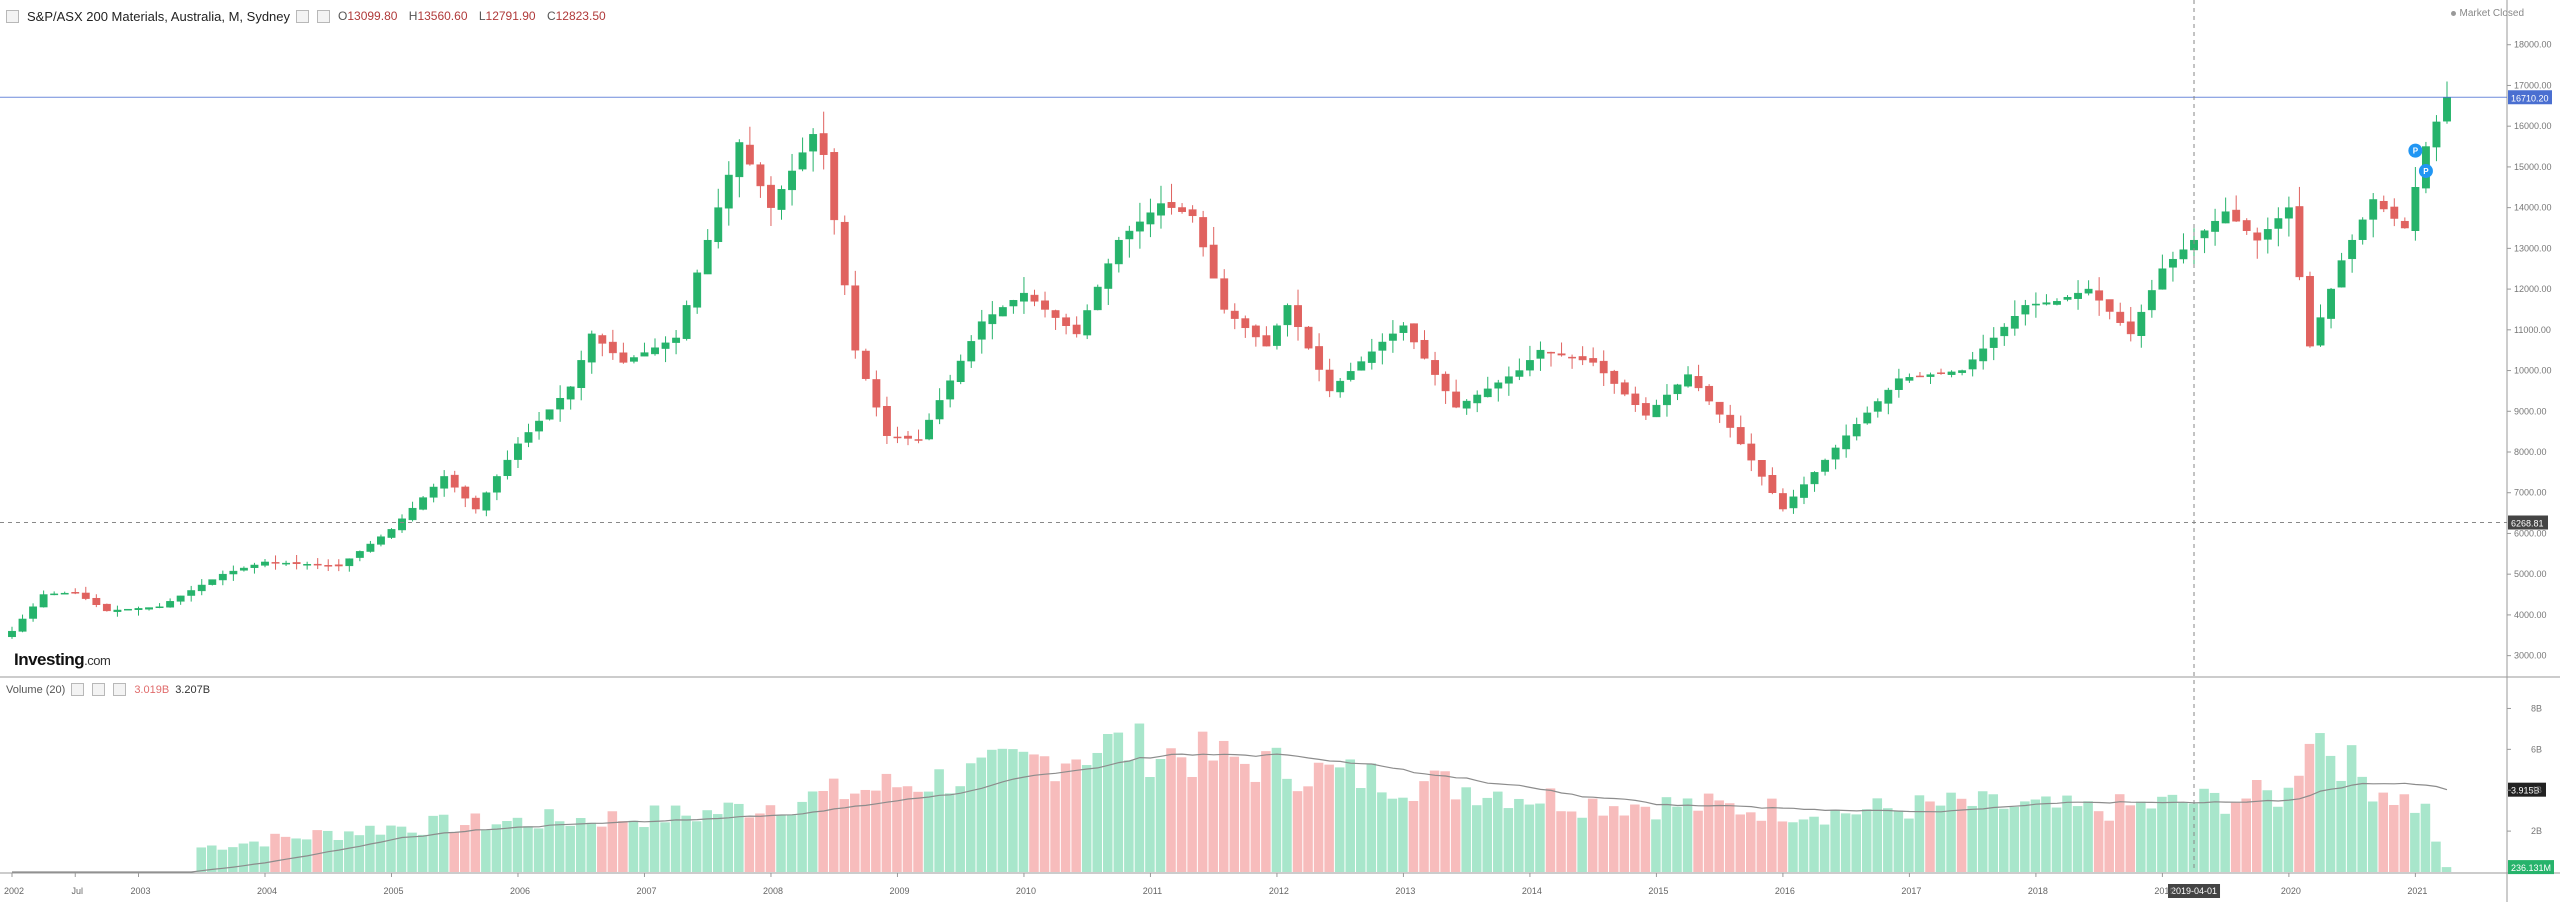 This screenshot has height=907, width=2560. What do you see at coordinates (324, 16) in the screenshot?
I see `close-icon` at bounding box center [324, 16].